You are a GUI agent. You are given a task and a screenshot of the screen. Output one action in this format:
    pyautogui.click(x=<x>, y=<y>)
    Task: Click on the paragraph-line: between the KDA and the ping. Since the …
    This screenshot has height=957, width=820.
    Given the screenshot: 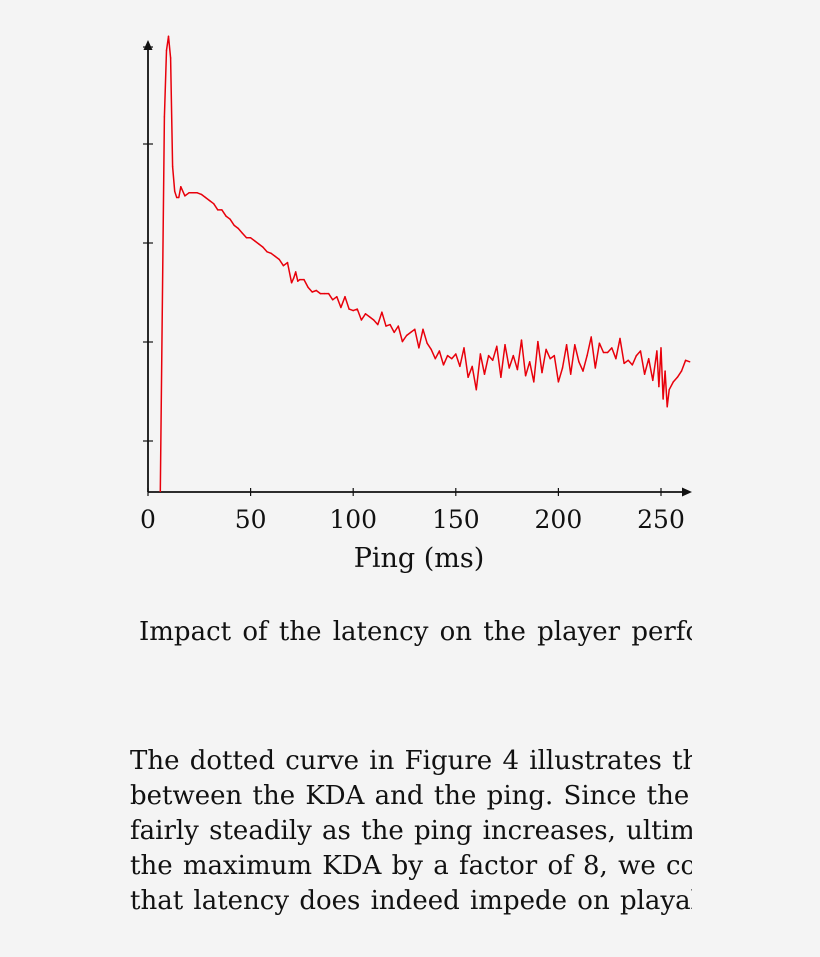 What is the action you would take?
    pyautogui.click(x=411, y=796)
    